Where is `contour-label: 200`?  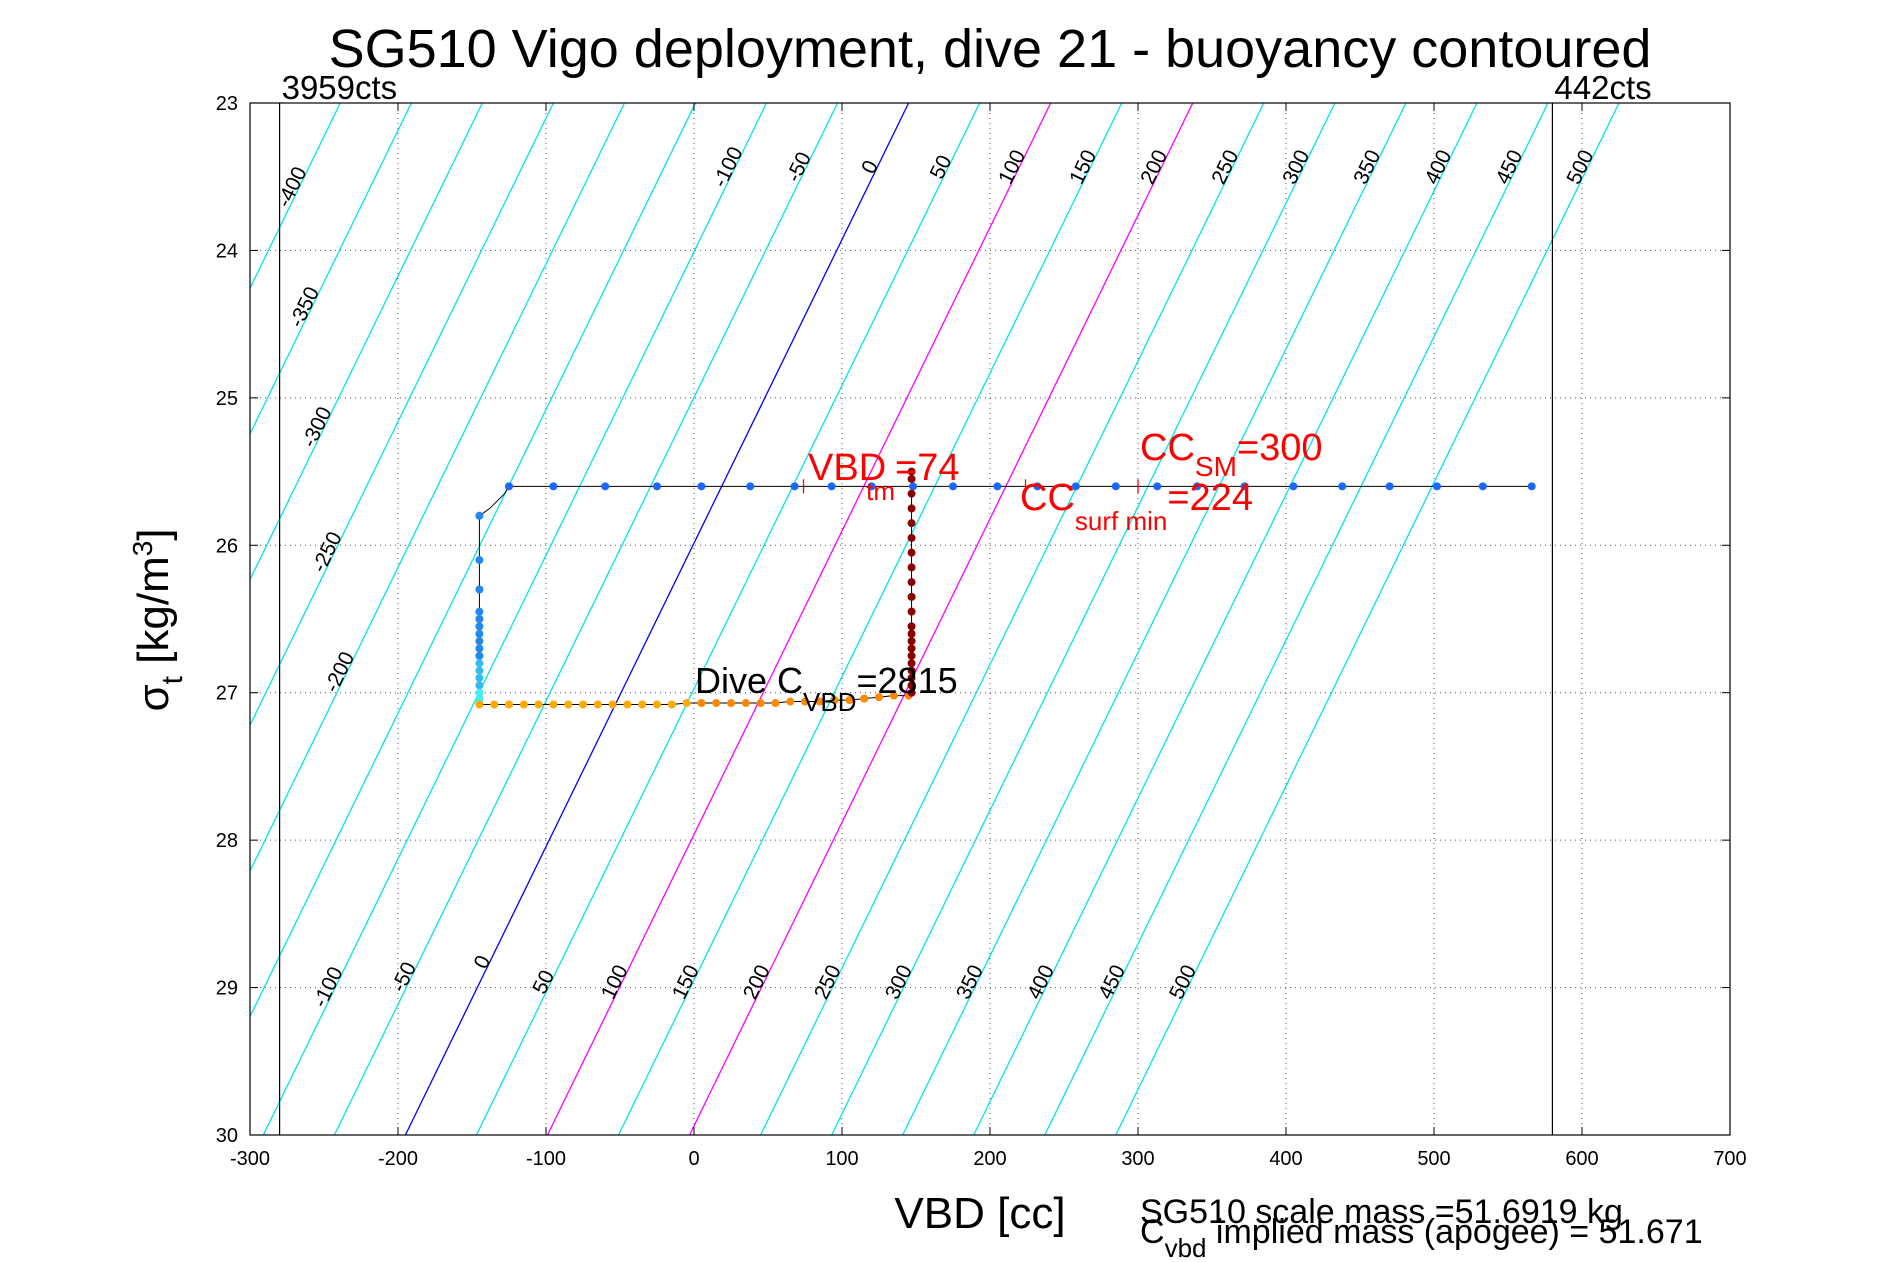 contour-label: 200 is located at coordinates (757, 982).